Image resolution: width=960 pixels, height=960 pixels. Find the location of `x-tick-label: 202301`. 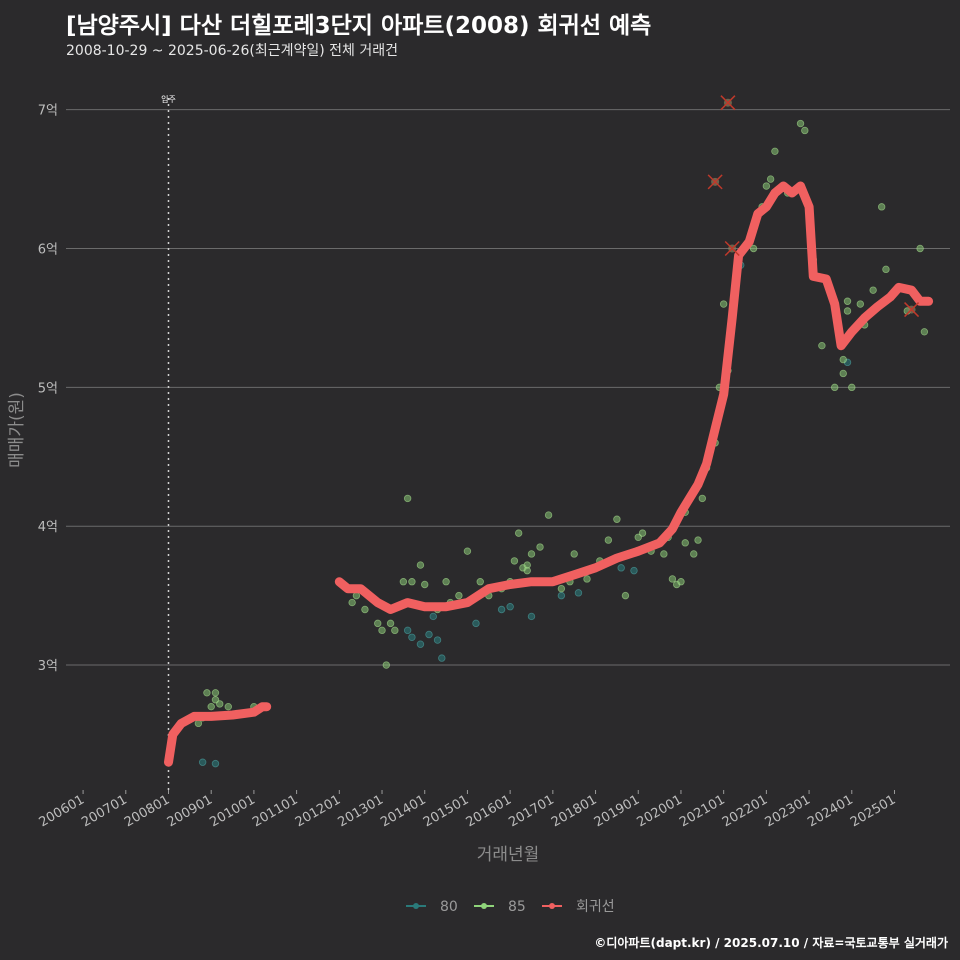

x-tick-label: 202301 is located at coordinates (788, 811).